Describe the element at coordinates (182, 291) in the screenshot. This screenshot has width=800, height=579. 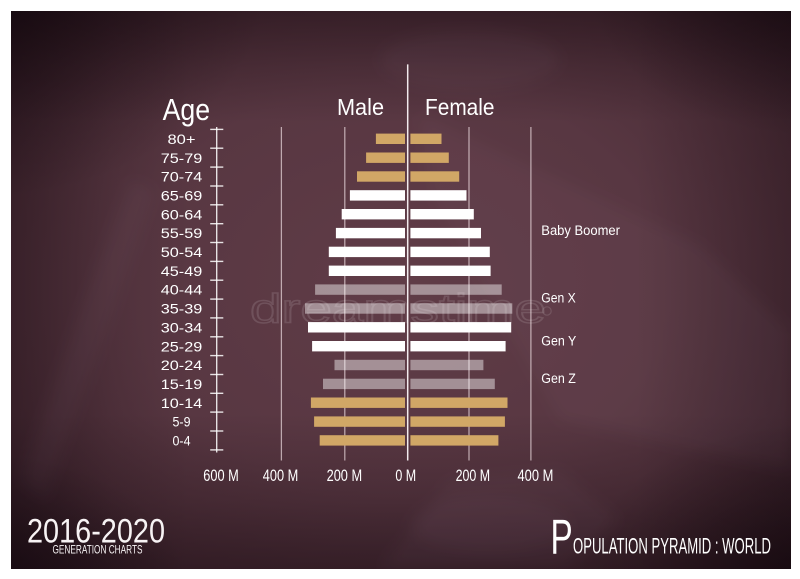
I see `svg-text: 40-44` at that location.